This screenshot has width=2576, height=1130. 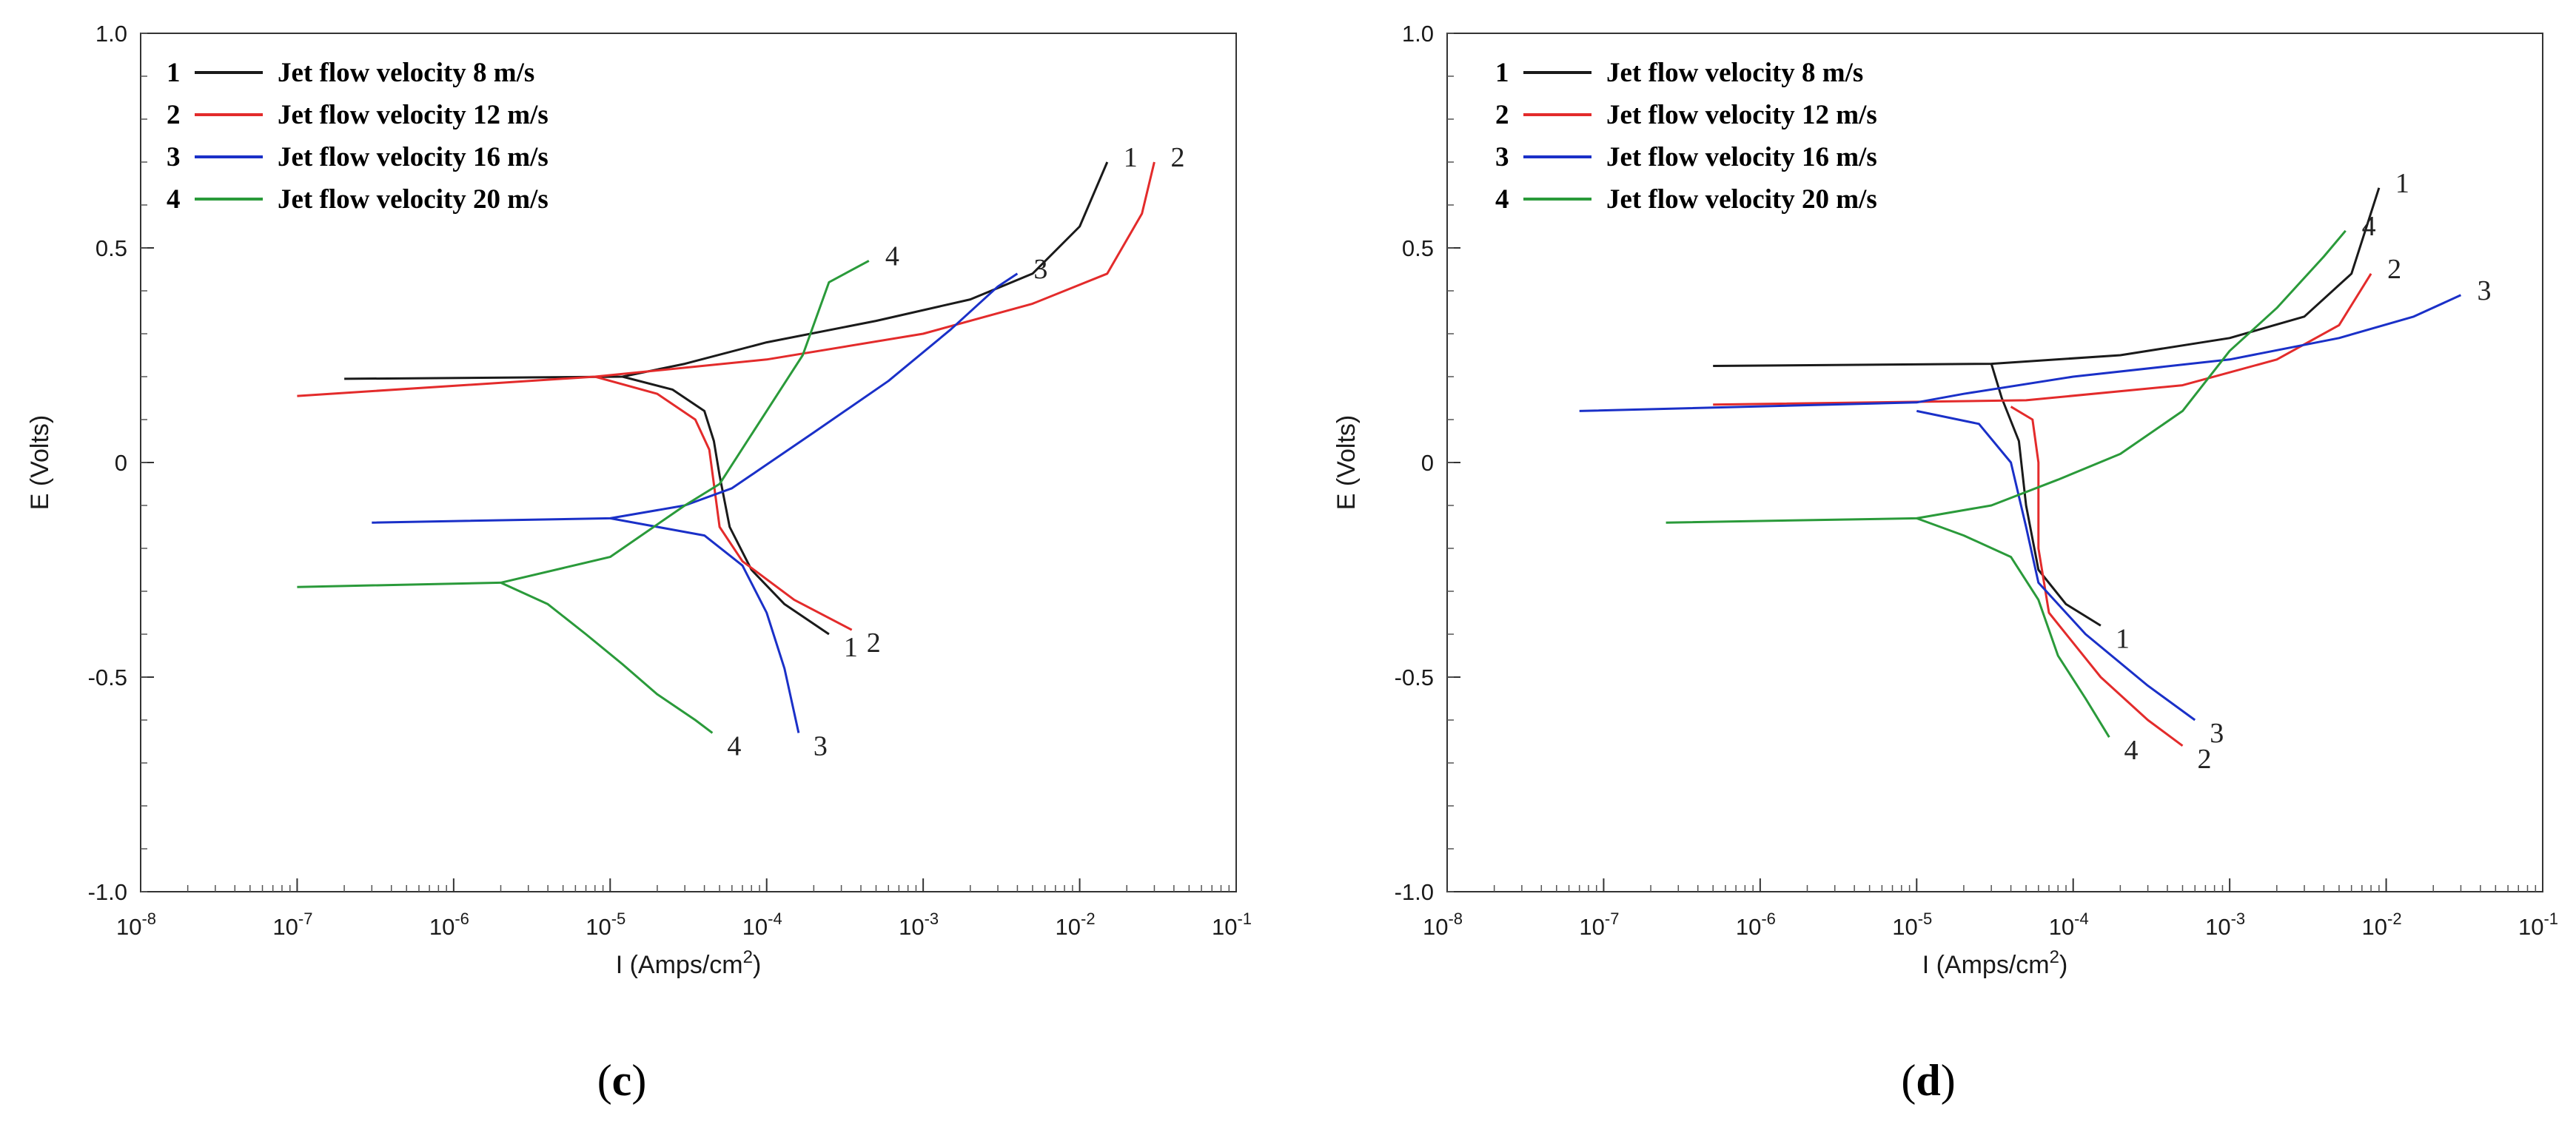 What do you see at coordinates (622, 1080) in the screenshot?
I see `panel-label: (c)` at bounding box center [622, 1080].